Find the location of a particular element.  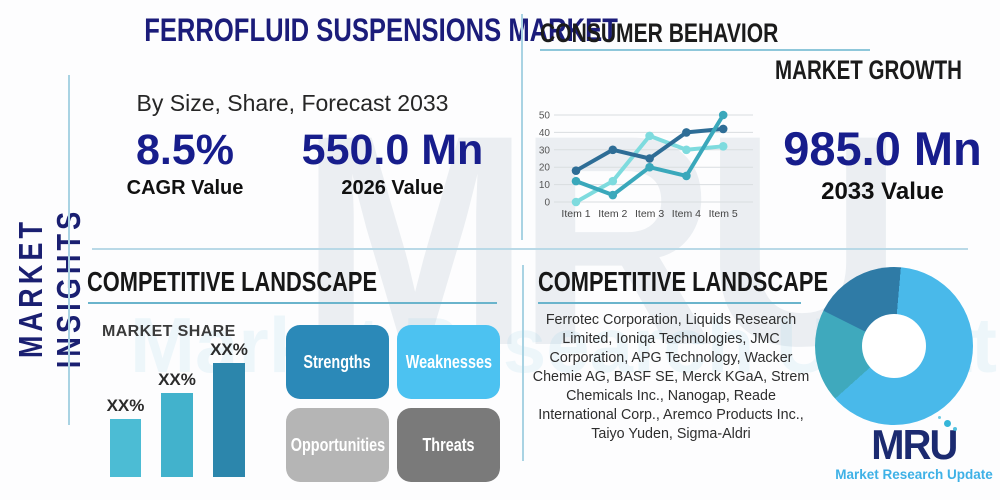

cagr-stat: 8.5% CAGR Value is located at coordinates (185, 163).